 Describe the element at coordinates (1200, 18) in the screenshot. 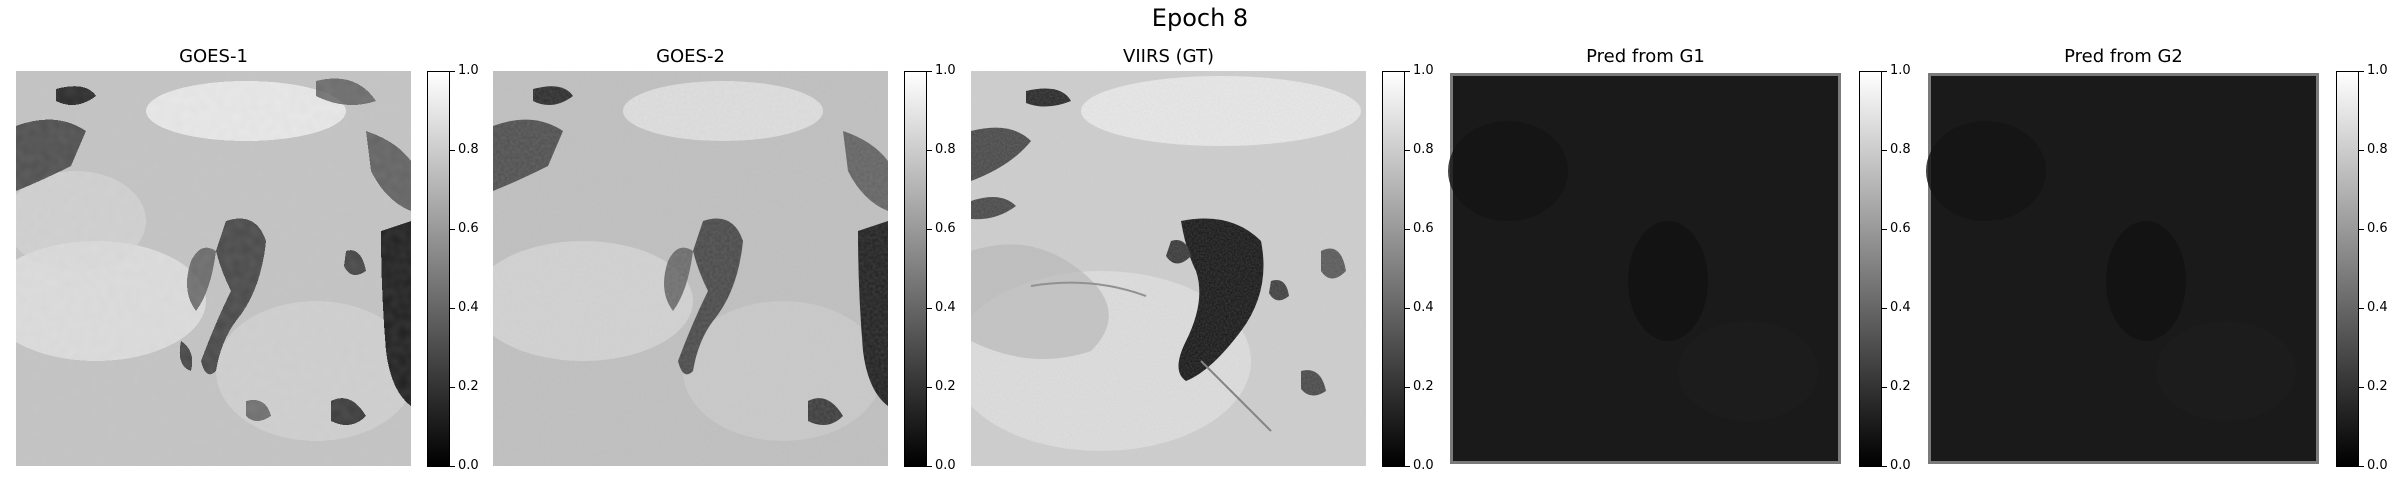

I see `figure-title: Epoch 8` at that location.